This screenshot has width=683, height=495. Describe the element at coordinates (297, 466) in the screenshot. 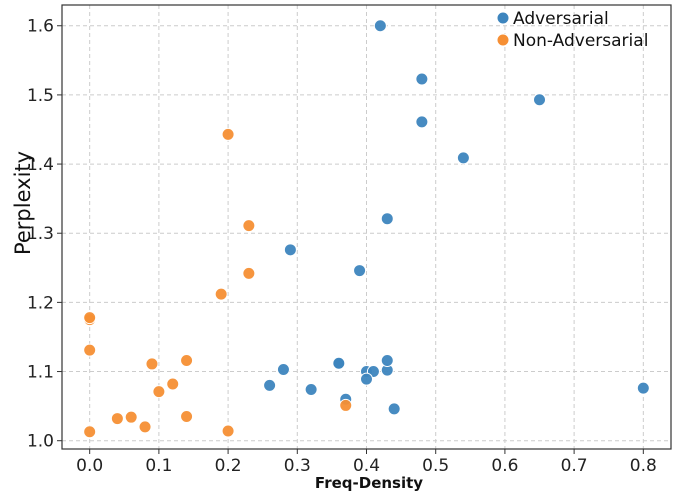

I see `x-tick-label: 0.3` at that location.